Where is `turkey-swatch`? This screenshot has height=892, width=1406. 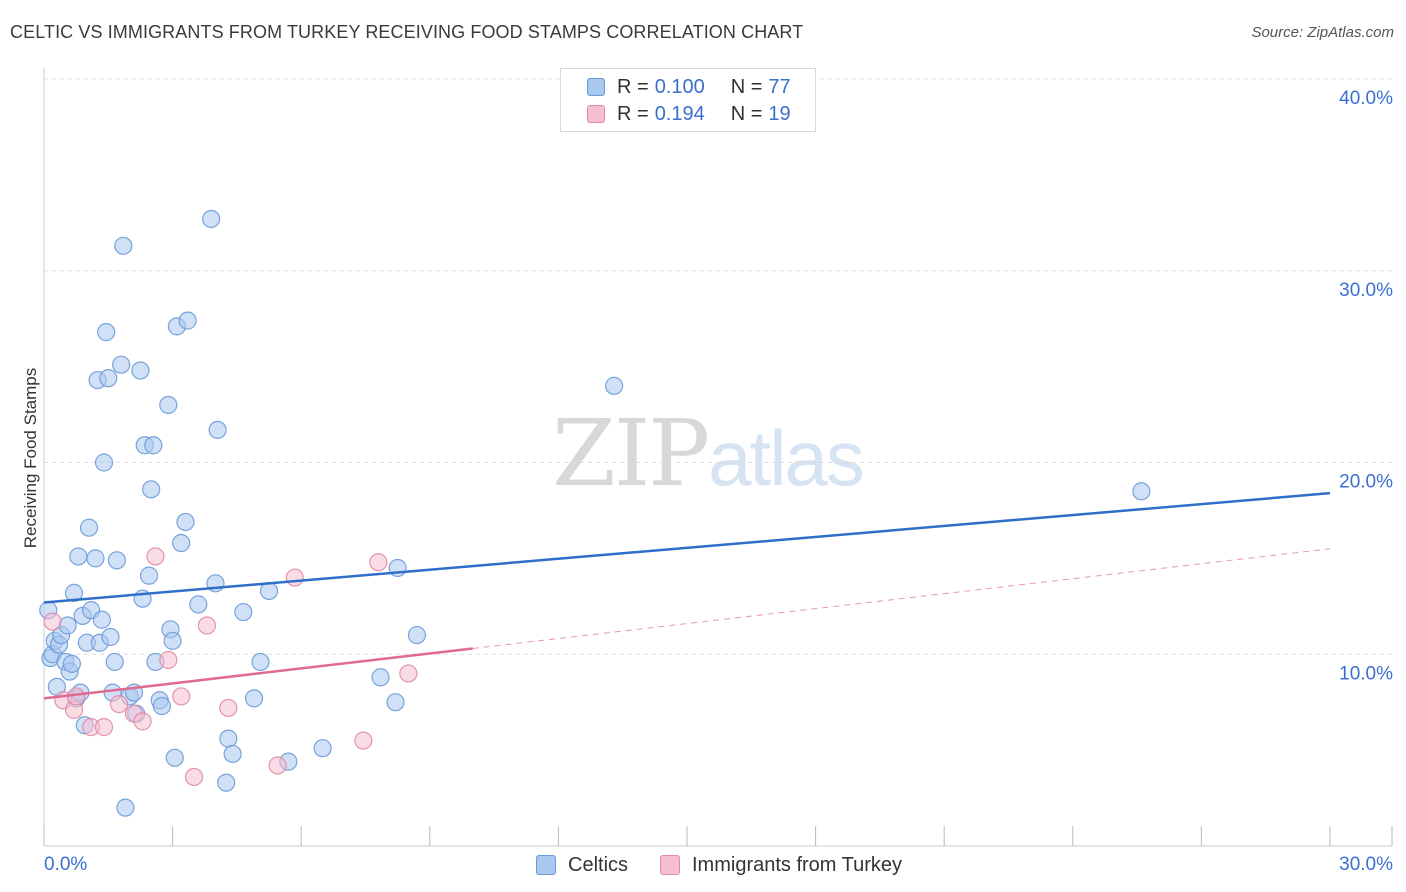
turkey-swatch is located at coordinates (596, 114).